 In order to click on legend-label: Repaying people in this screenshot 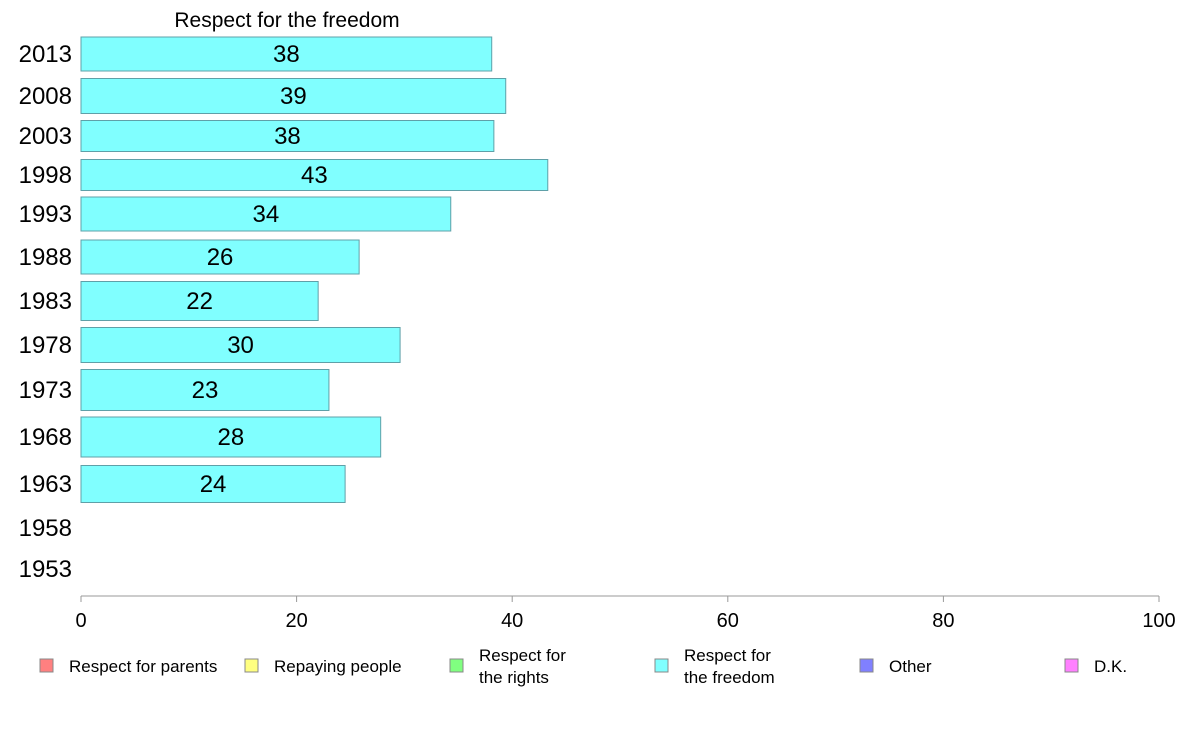, I will do `click(338, 666)`.